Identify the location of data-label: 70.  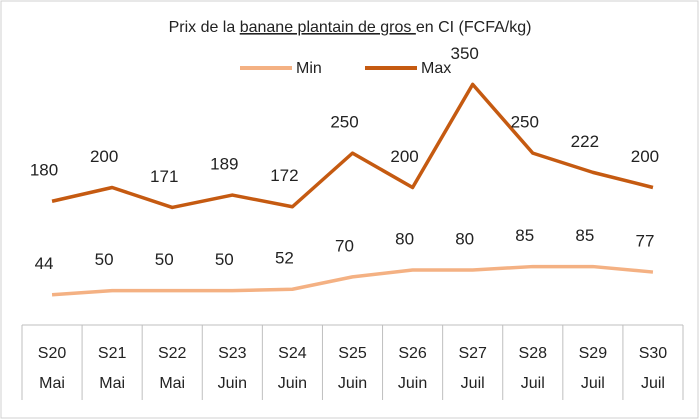
(344, 245).